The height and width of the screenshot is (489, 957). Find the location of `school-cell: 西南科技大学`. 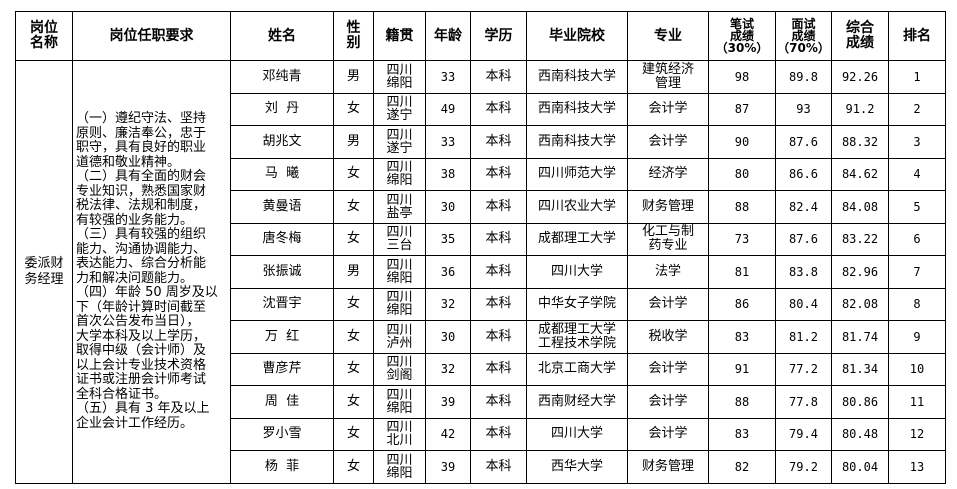

school-cell: 西南科技大学 is located at coordinates (577, 109).